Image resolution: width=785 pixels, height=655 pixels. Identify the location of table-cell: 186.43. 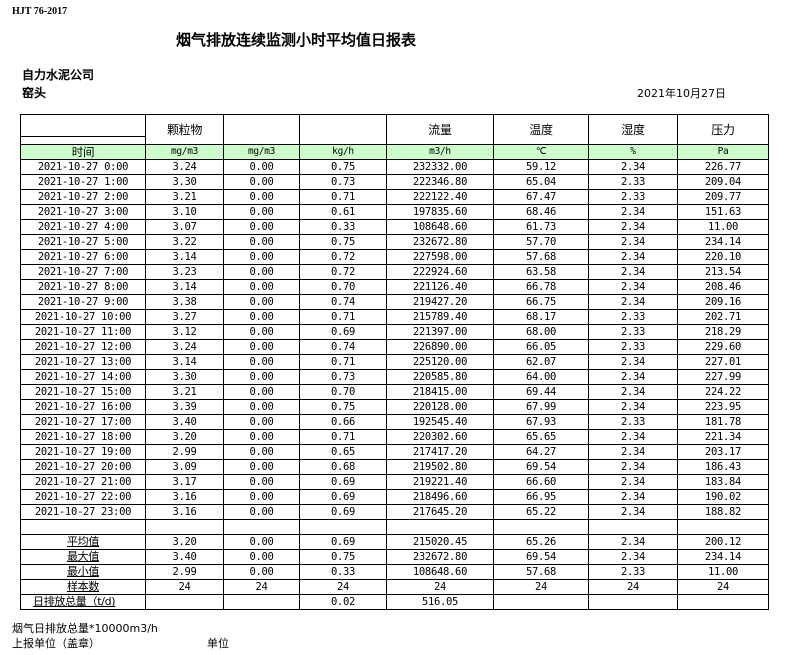
(723, 467).